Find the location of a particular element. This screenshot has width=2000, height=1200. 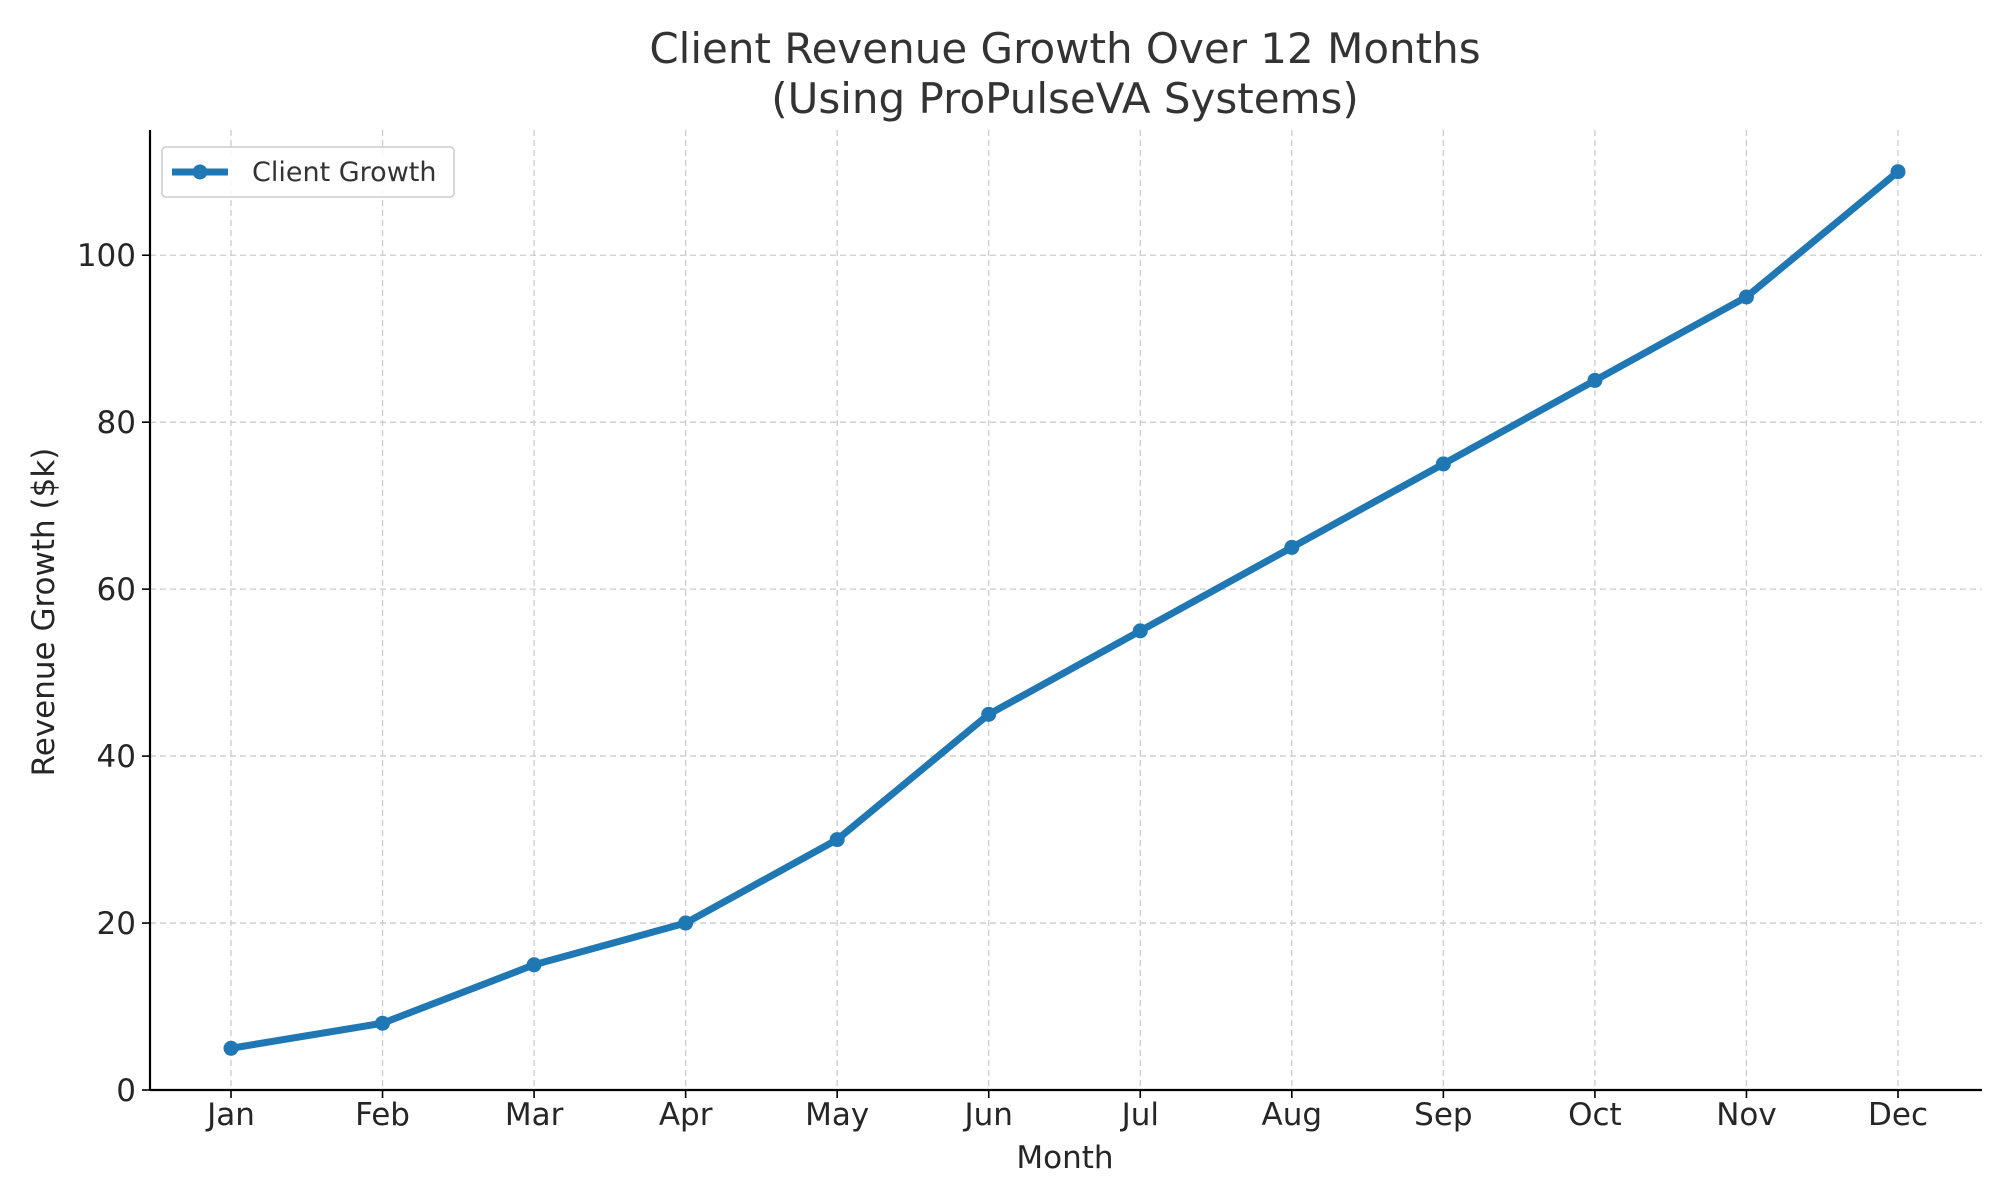

x-tick-label-mar: Mar is located at coordinates (534, 1115).